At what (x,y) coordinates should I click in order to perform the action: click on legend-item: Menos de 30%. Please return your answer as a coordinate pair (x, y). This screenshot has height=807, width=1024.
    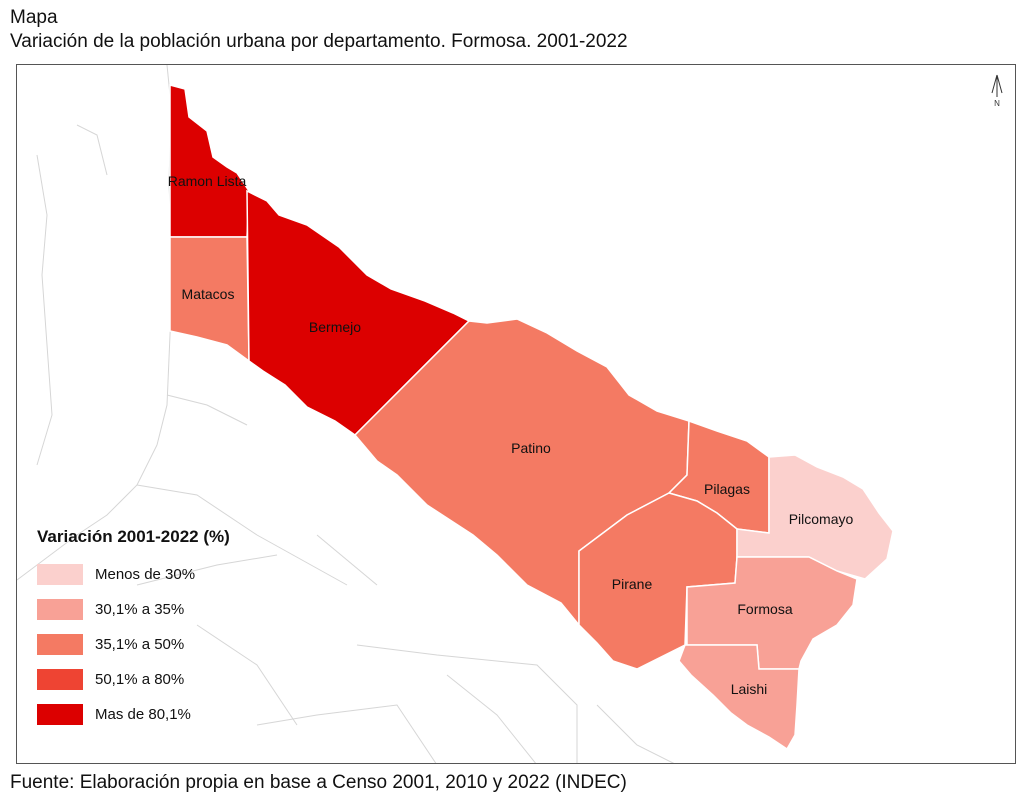
    Looking at the image, I should click on (133, 574).